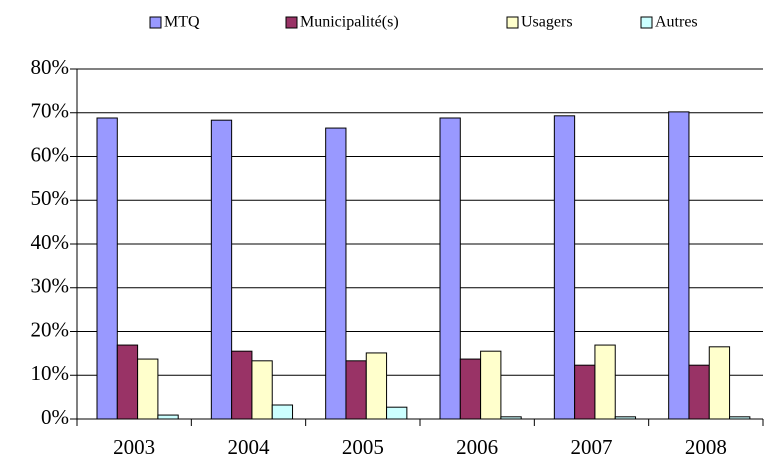 This screenshot has width=765, height=473. Describe the element at coordinates (55, 417) in the screenshot. I see `y-tick-label: 0%` at that location.